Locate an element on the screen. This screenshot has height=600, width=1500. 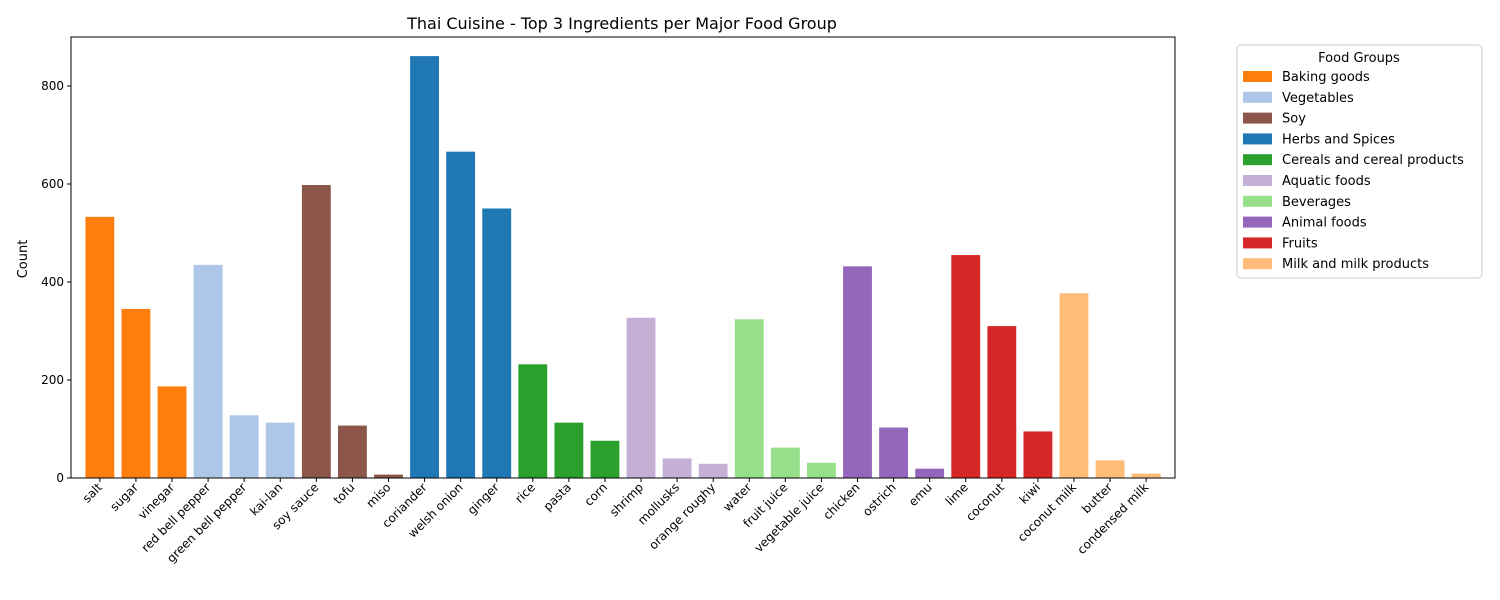
x-tick-label: ginger is located at coordinates (483, 498).